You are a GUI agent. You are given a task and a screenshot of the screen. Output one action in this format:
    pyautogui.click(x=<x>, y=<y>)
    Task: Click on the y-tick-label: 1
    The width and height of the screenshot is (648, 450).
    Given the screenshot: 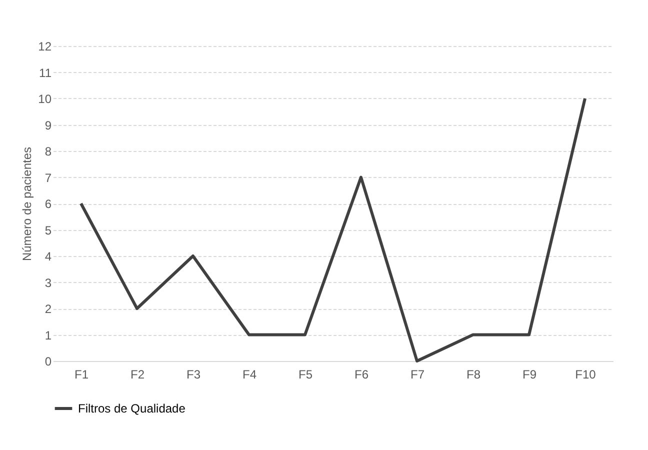 What is the action you would take?
    pyautogui.click(x=48, y=335)
    